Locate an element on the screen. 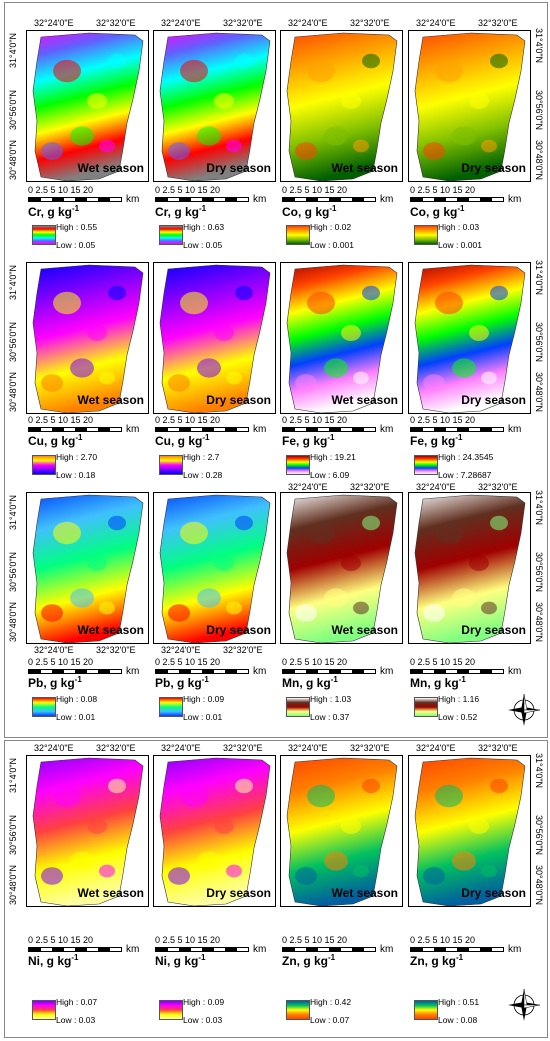 The width and height of the screenshot is (550, 1041). legend-high: High : 1.16 is located at coordinates (459, 699).